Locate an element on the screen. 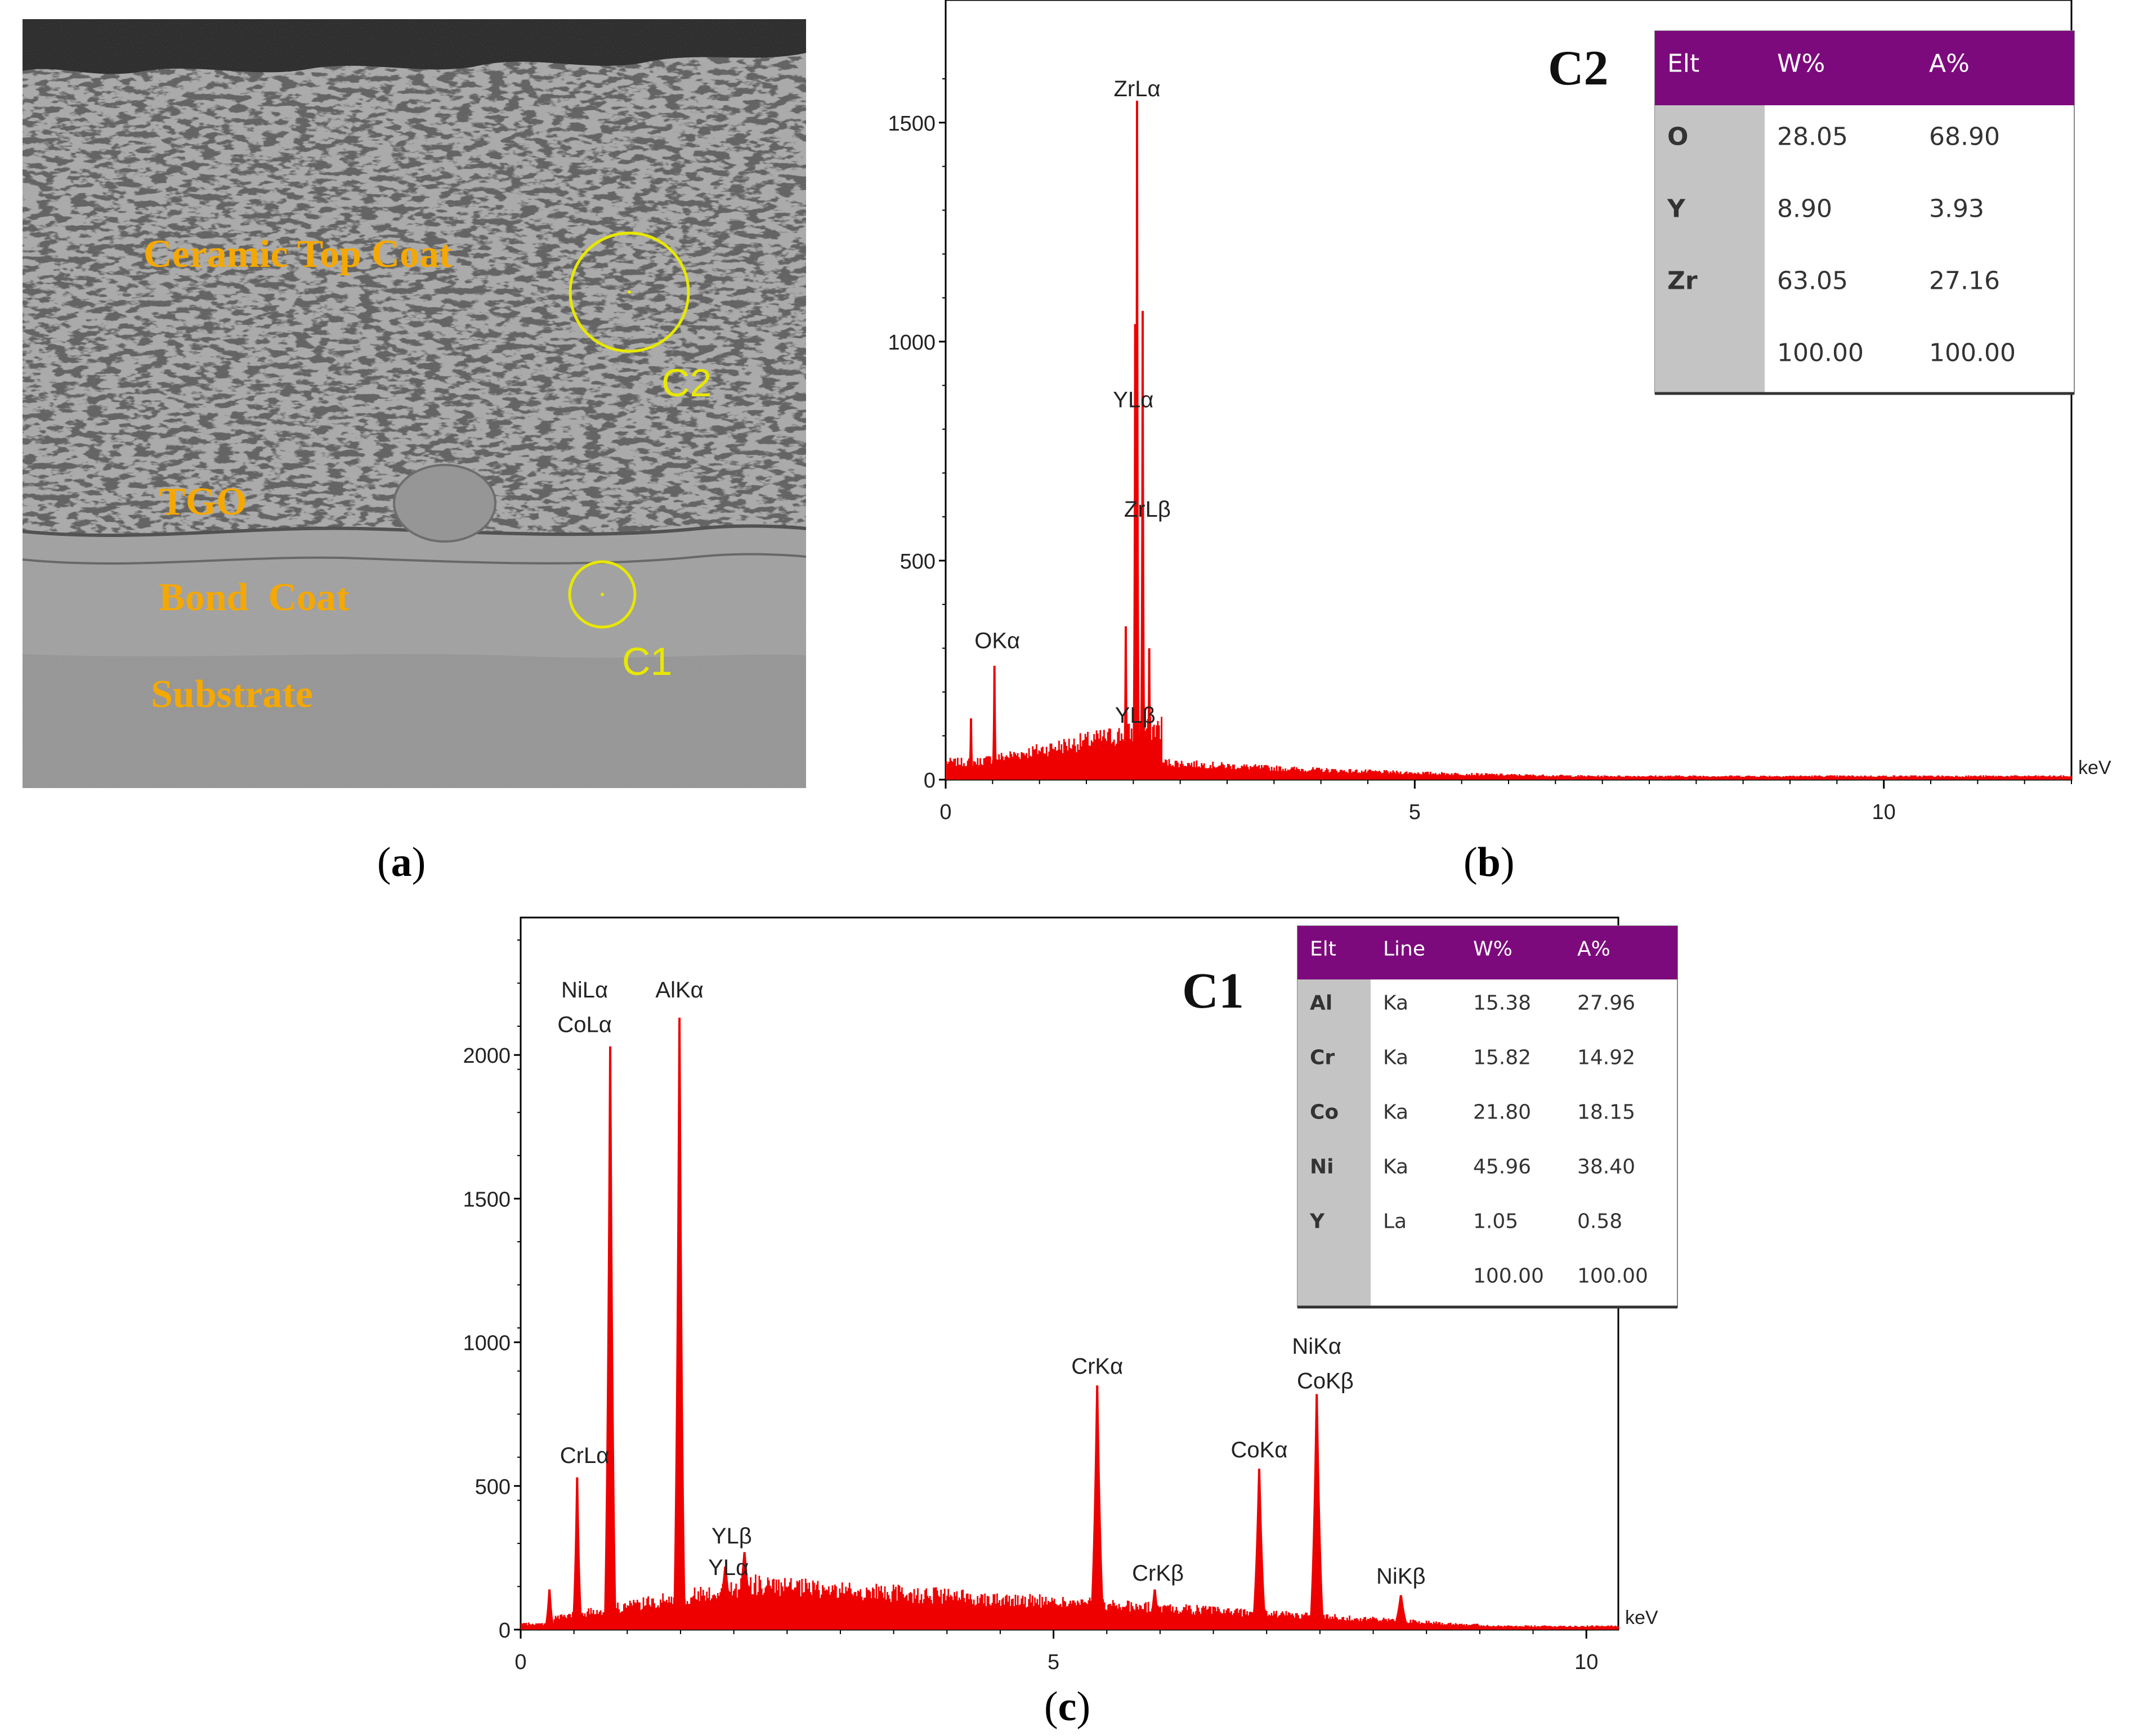 The width and height of the screenshot is (2139, 1736). y-tick-label: 0 is located at coordinates (930, 781).